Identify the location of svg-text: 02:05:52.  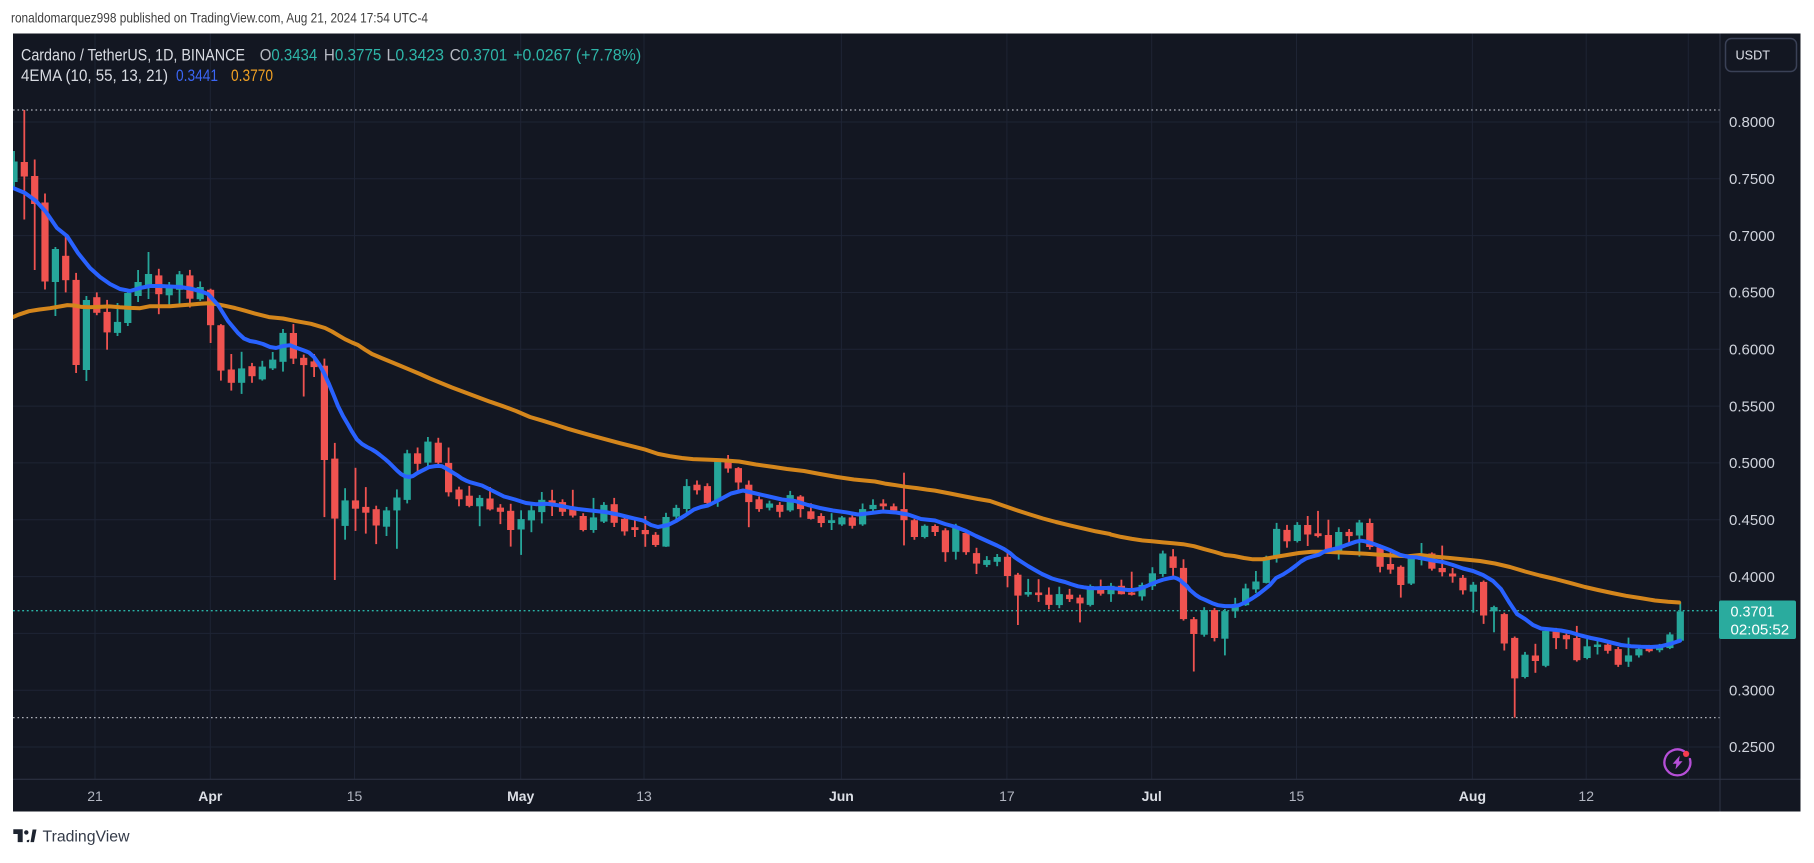
(1760, 629).